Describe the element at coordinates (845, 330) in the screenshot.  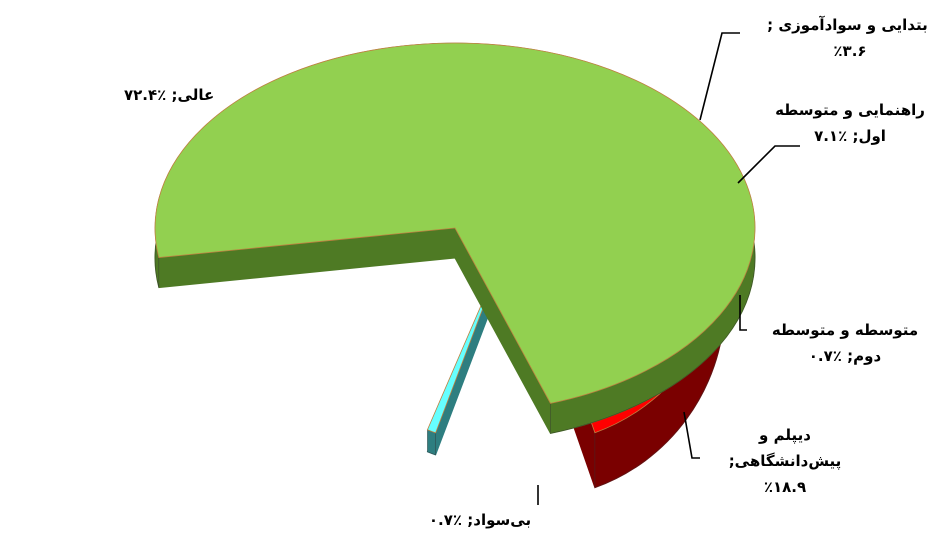
I see `data-label-line: متوسطه و متوسطه` at that location.